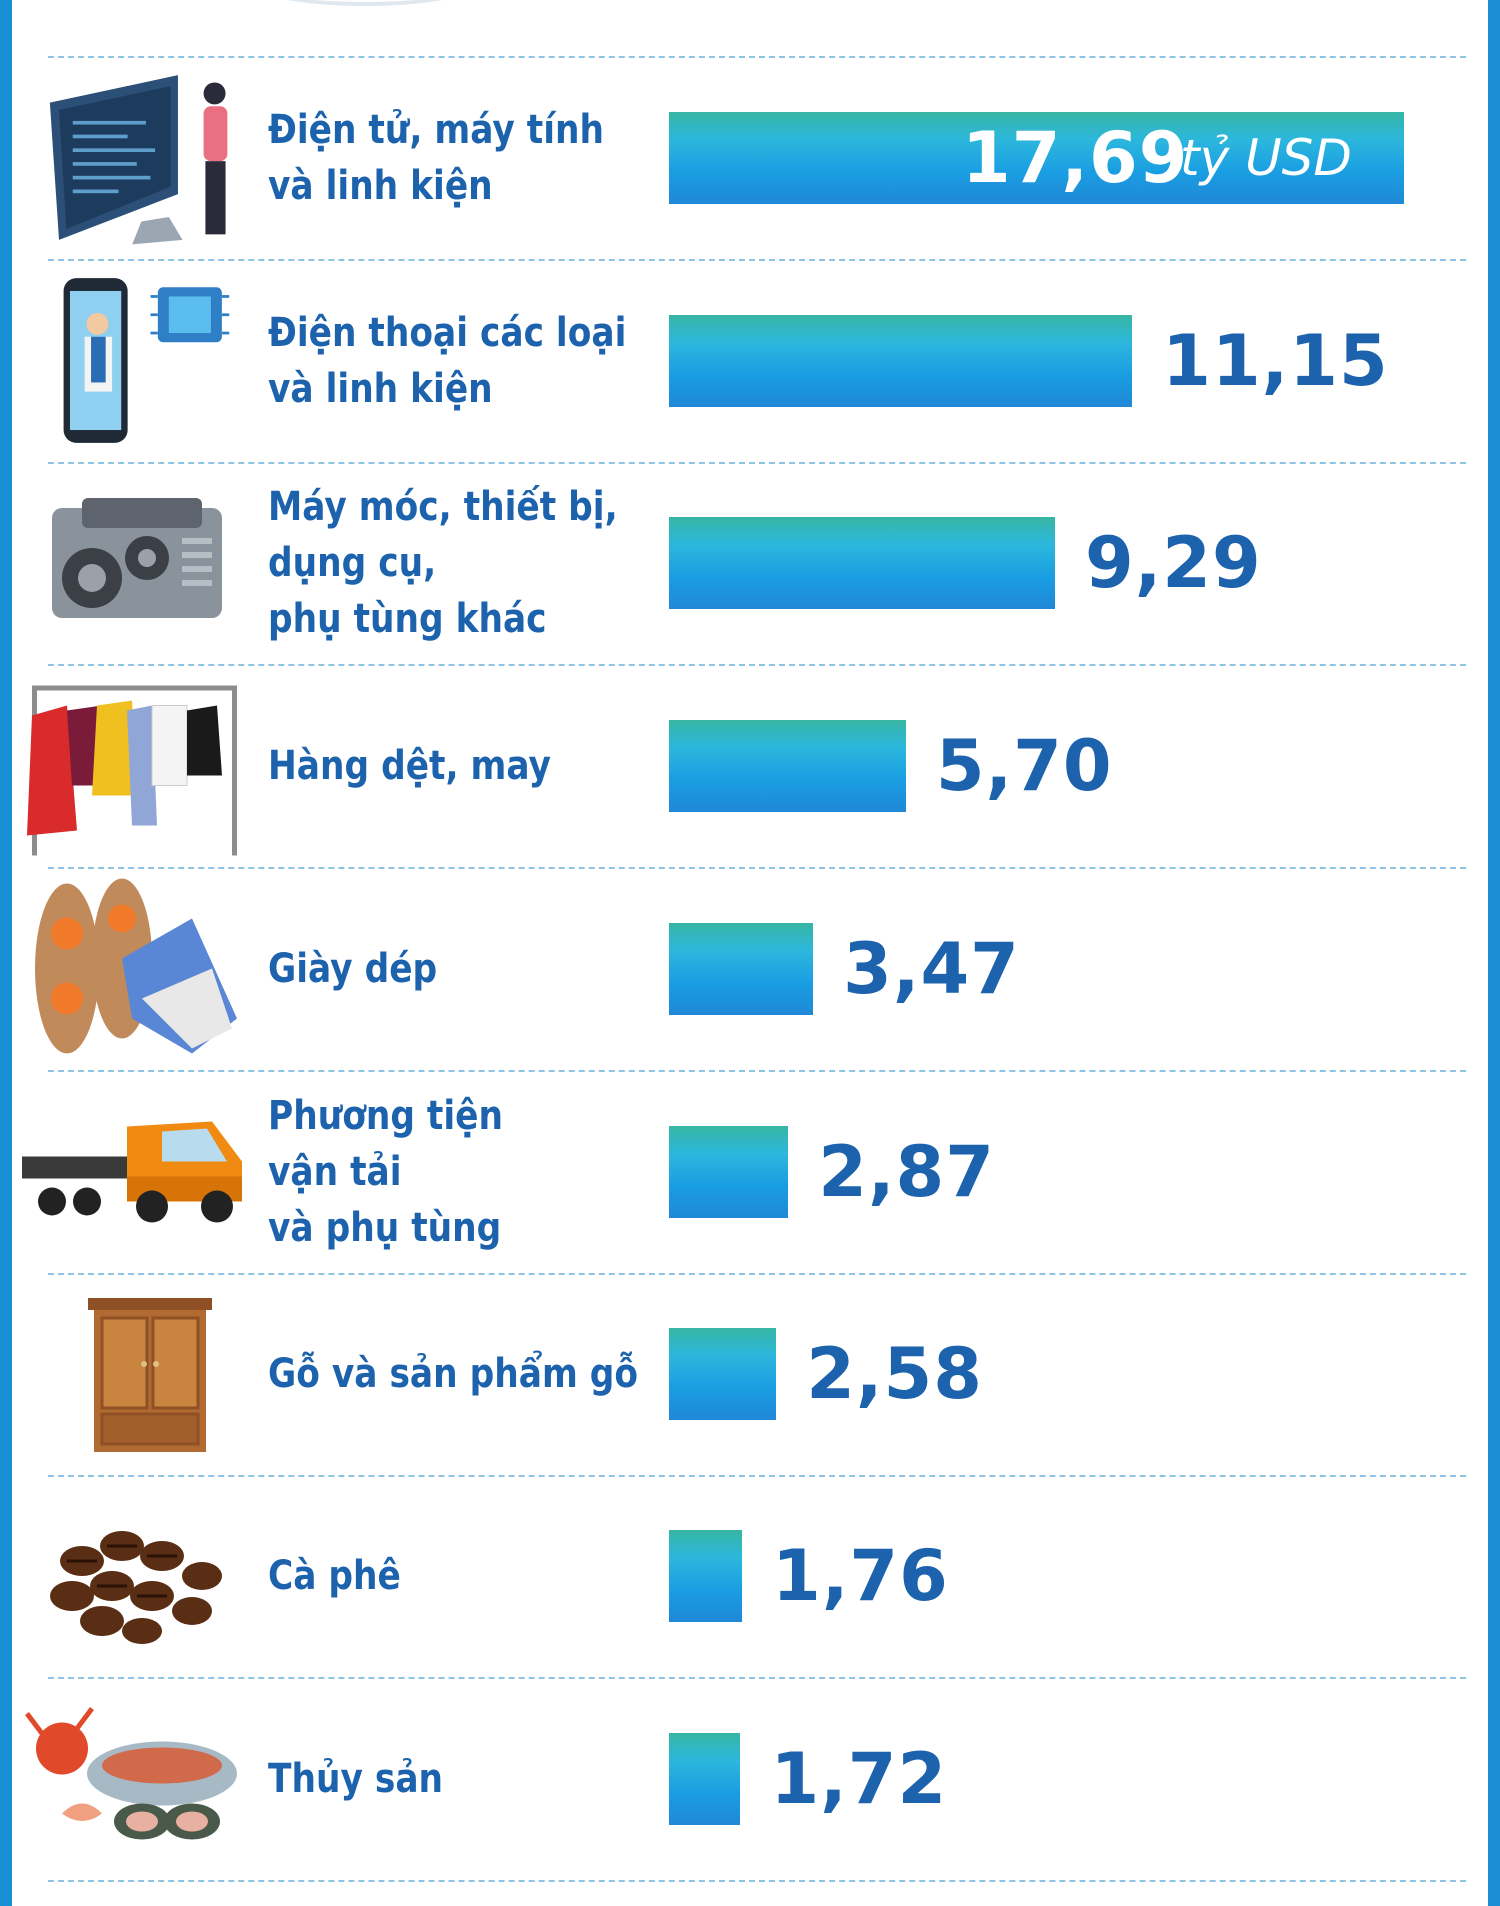 The width and height of the screenshot is (1500, 1906). Describe the element at coordinates (931, 968) in the screenshot. I see `value-label: 3,47` at that location.